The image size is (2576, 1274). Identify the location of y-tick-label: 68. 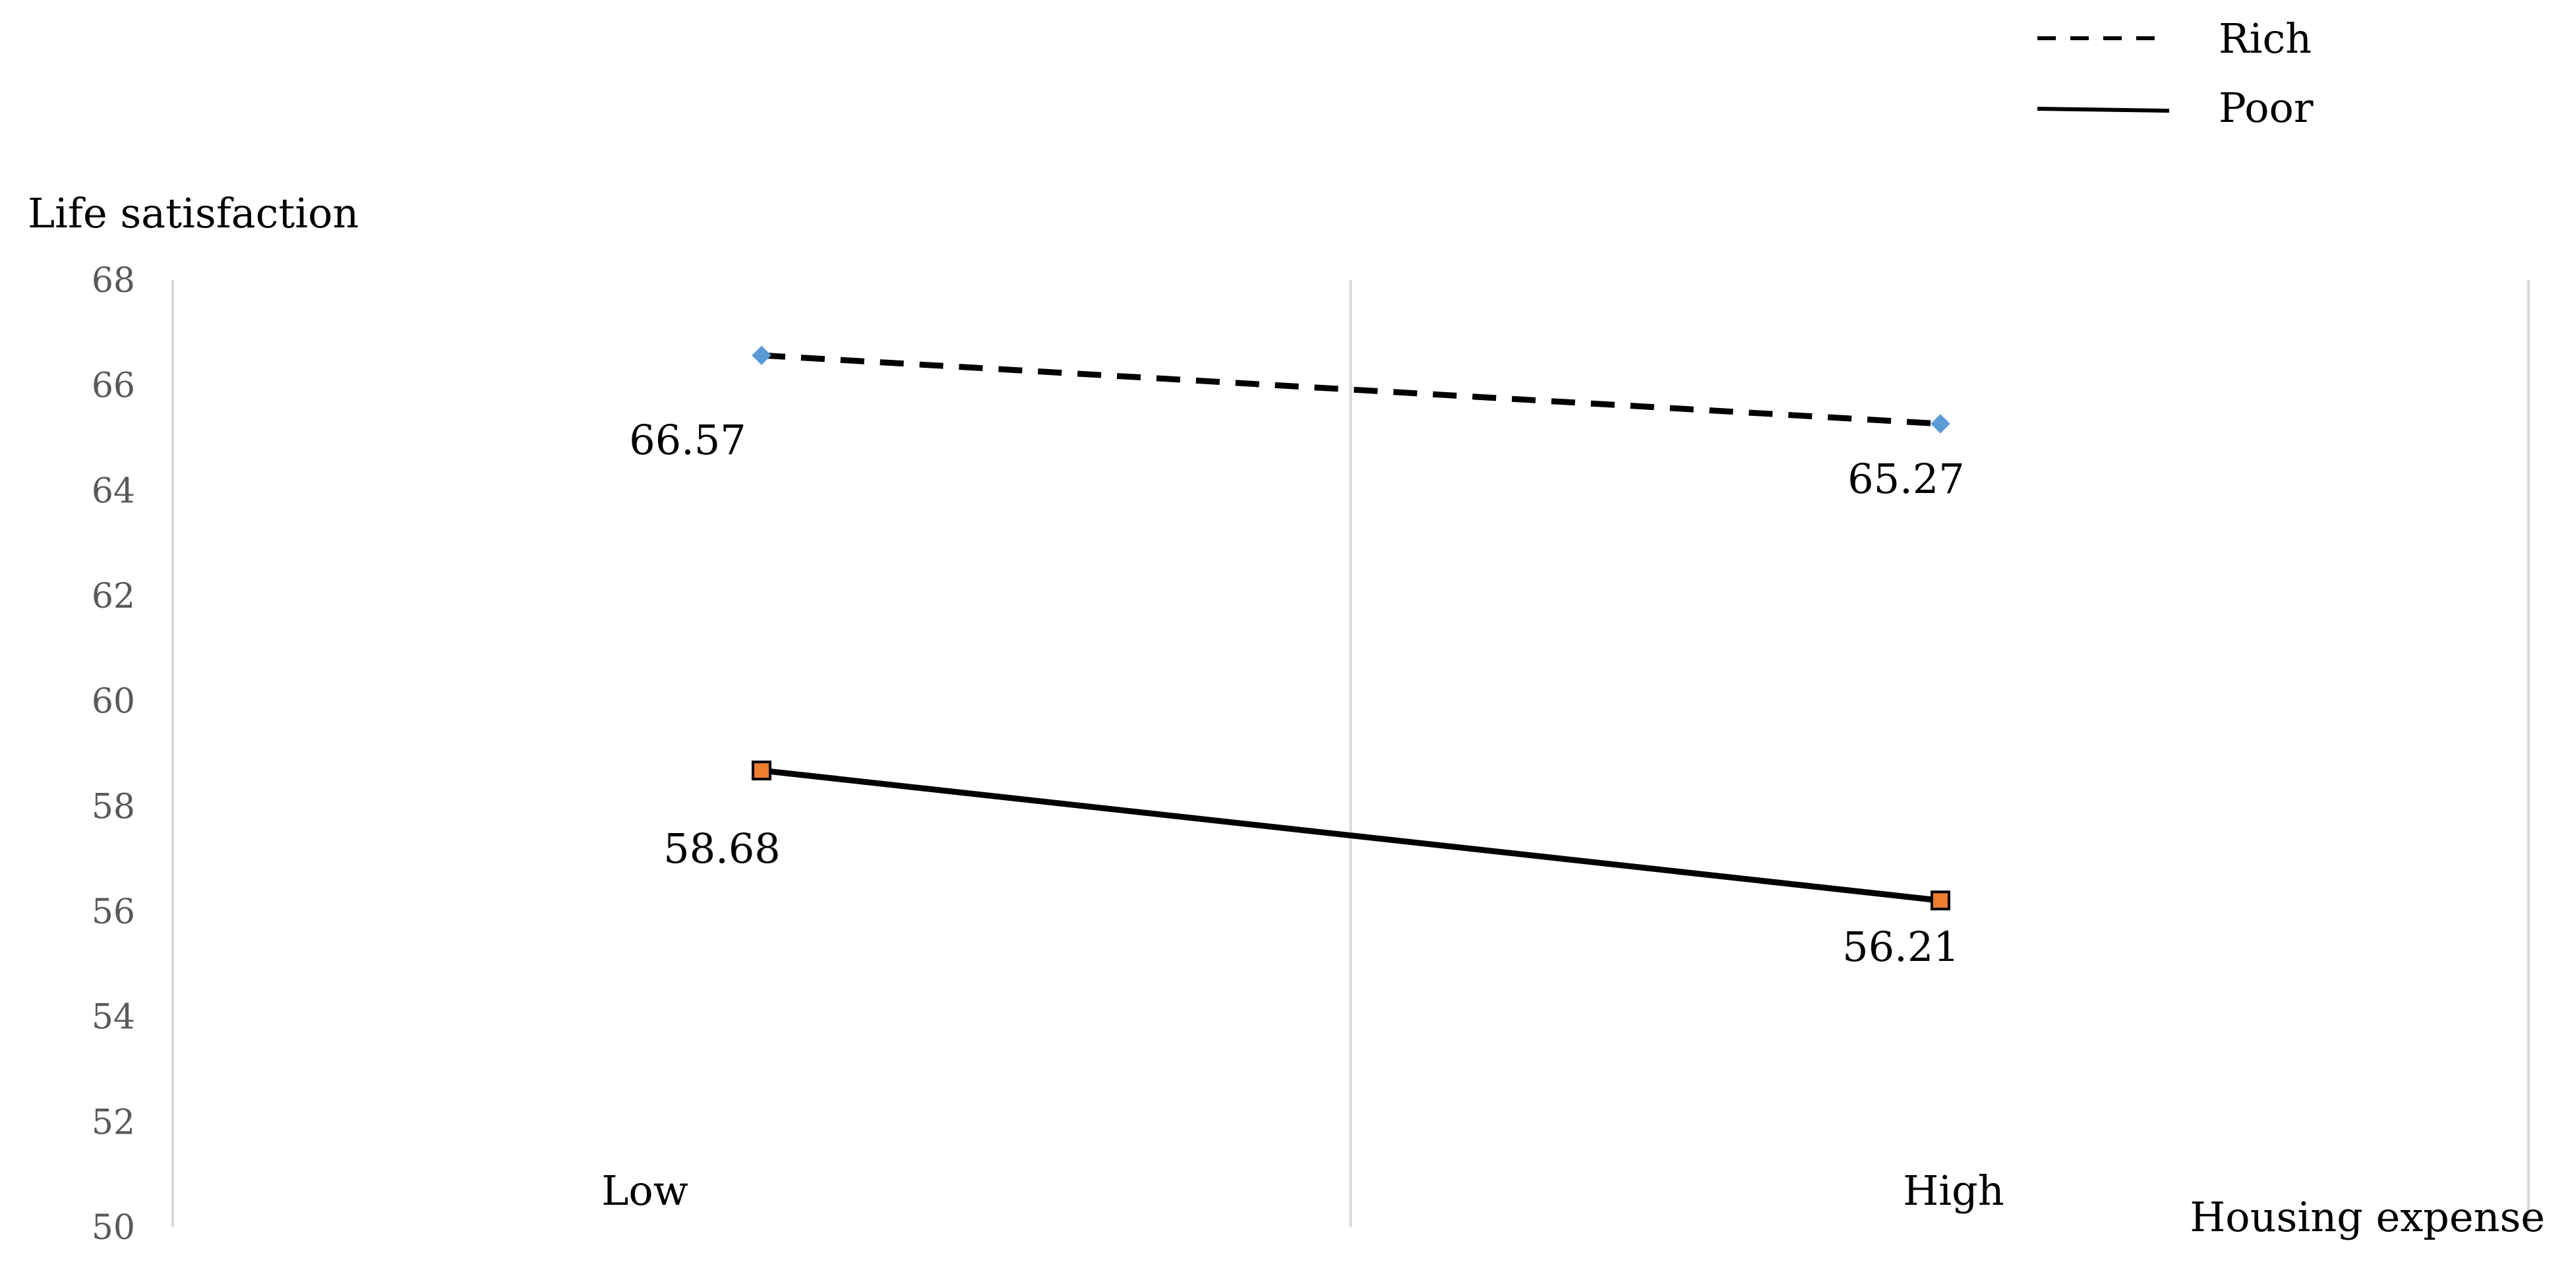
(114, 281).